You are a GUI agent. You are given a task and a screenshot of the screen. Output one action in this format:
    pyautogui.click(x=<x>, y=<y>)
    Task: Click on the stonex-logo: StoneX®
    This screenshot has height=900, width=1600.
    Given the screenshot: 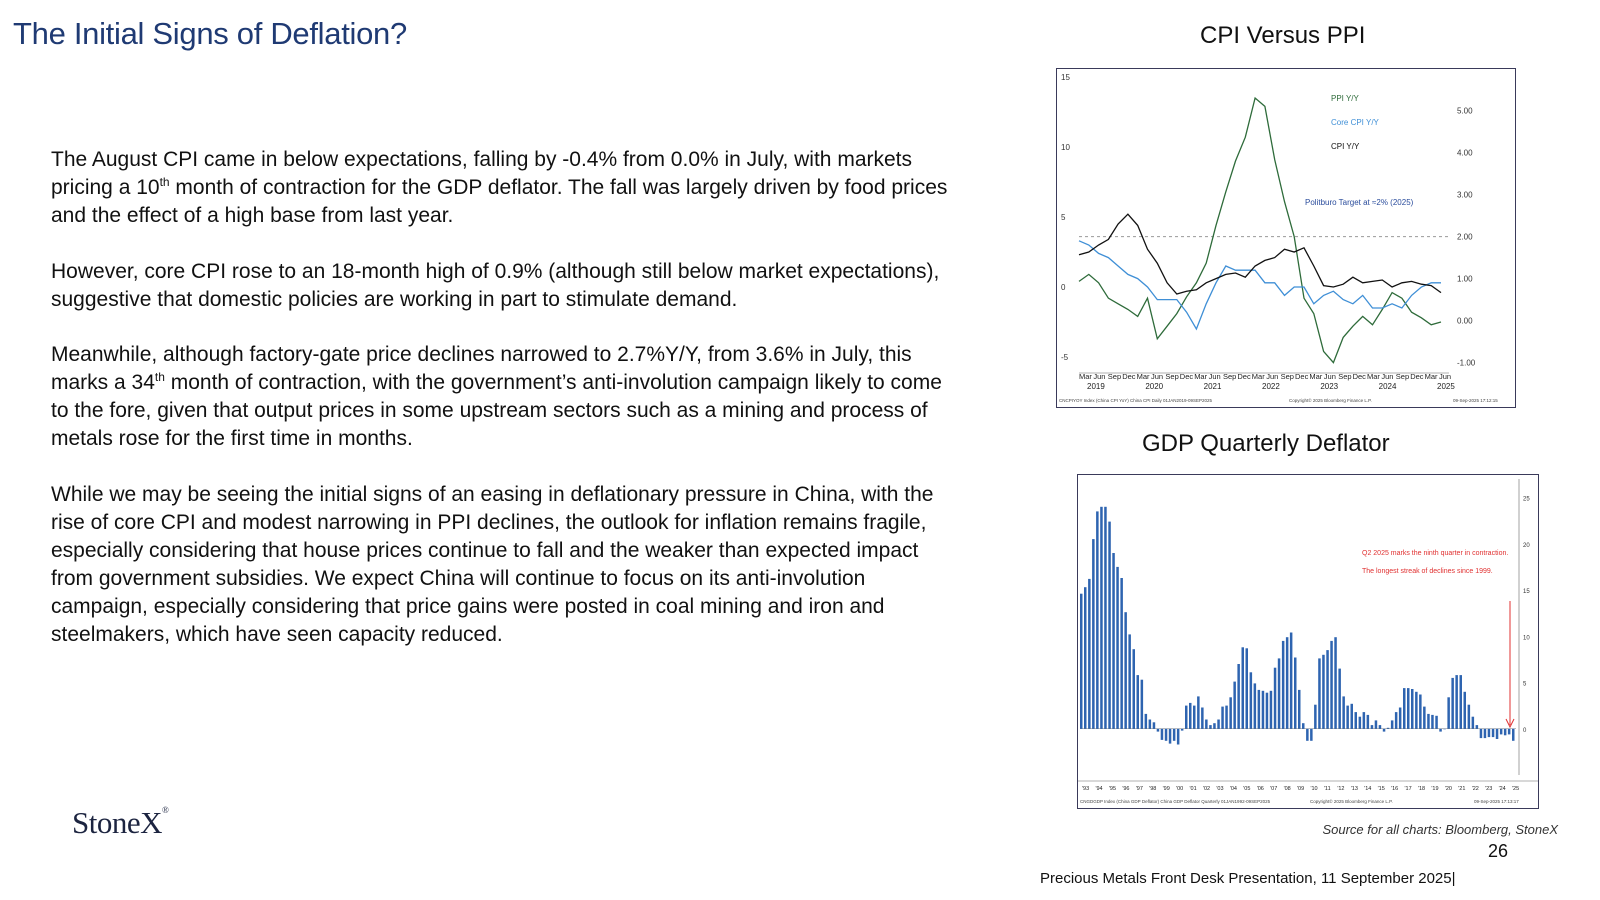 What is the action you would take?
    pyautogui.click(x=120, y=823)
    